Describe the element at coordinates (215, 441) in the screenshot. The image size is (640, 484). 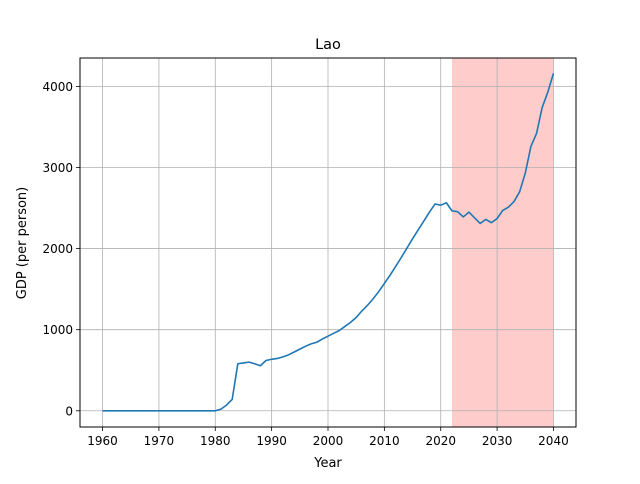
I see `x-tick-label: 1980` at that location.